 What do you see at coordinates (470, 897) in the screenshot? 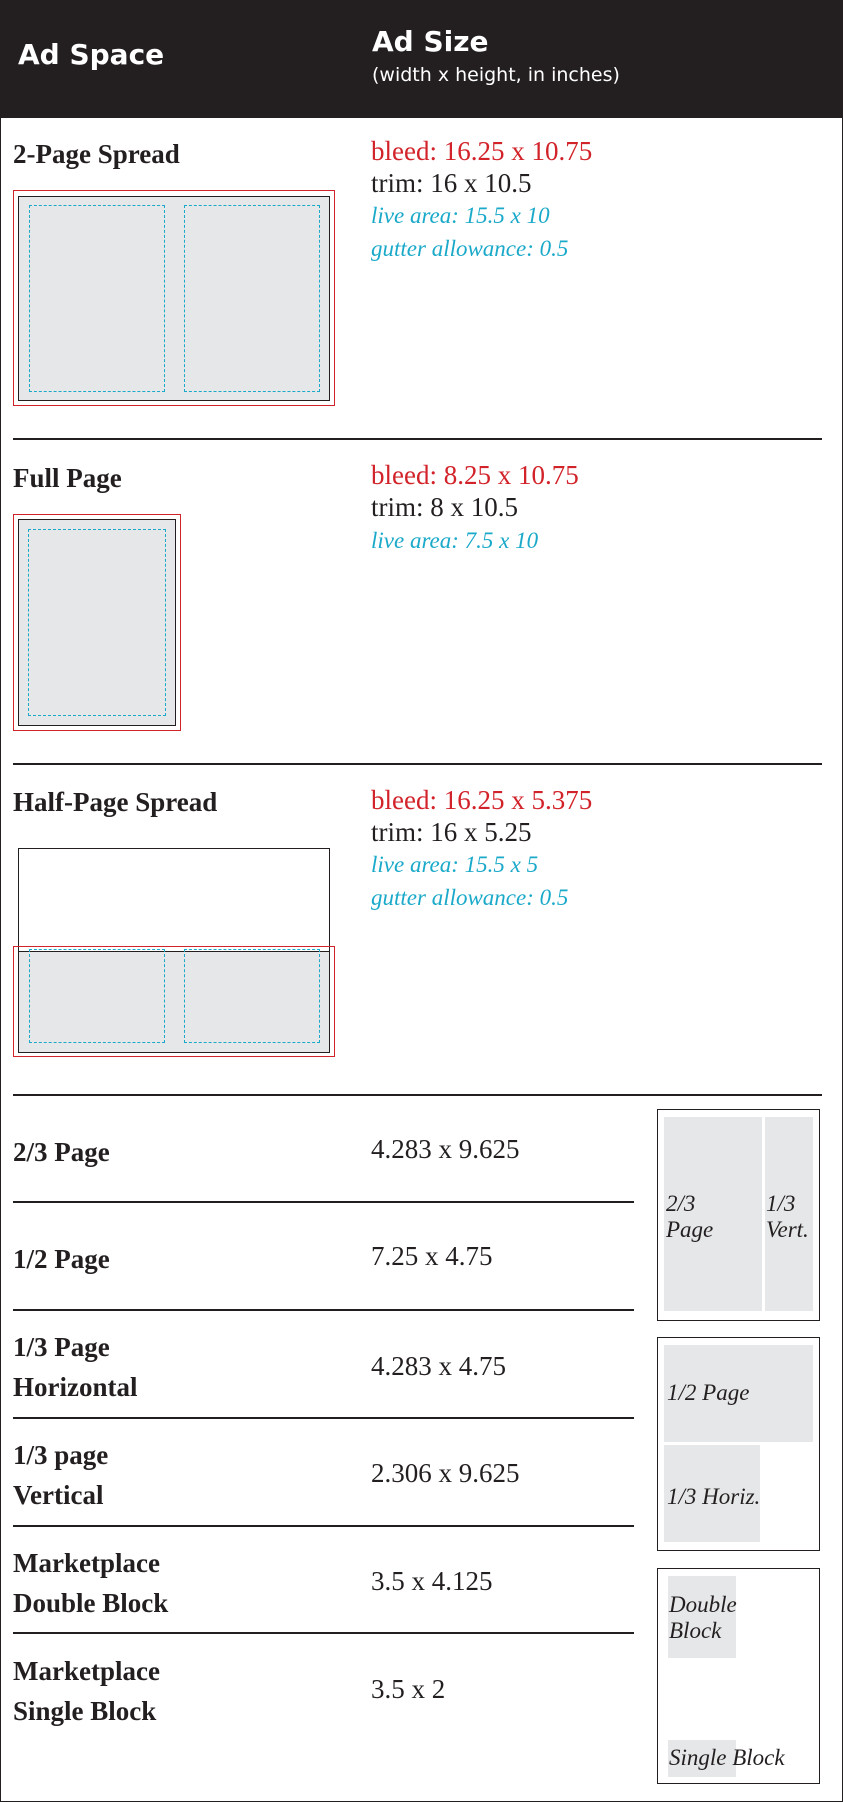
I see `half-spread-gutter: gutter allowance: 0.5` at bounding box center [470, 897].